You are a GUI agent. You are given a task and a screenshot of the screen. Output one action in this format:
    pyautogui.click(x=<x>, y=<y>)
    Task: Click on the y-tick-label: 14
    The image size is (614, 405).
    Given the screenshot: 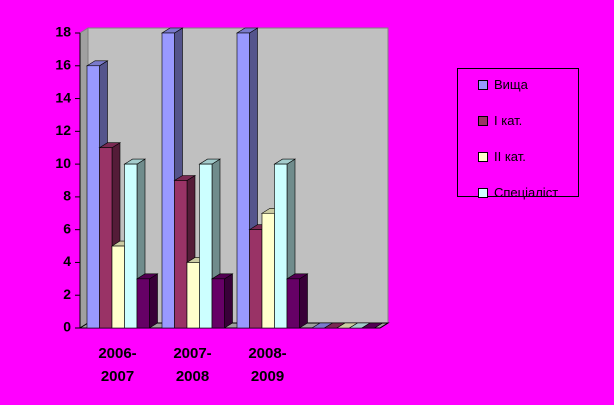 What is the action you would take?
    pyautogui.click(x=63, y=97)
    